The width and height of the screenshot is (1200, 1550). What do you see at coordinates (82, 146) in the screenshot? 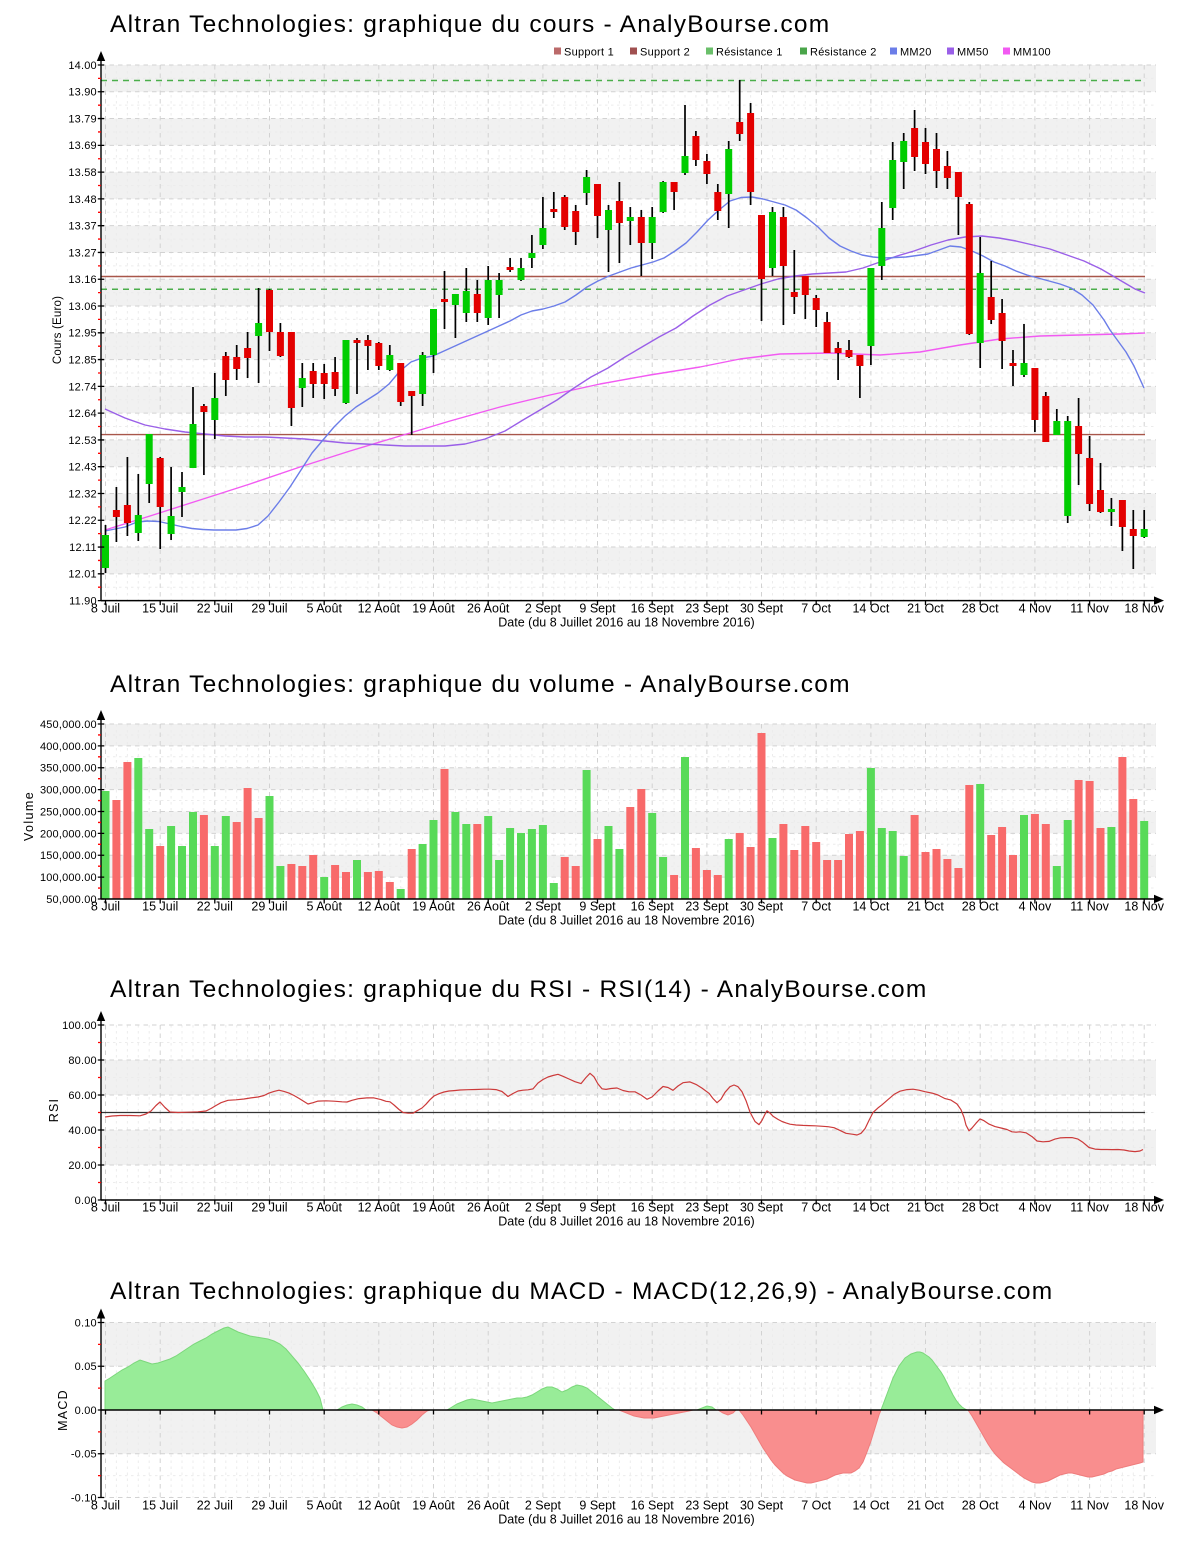
I see `svg-text: 13.69` at bounding box center [82, 146].